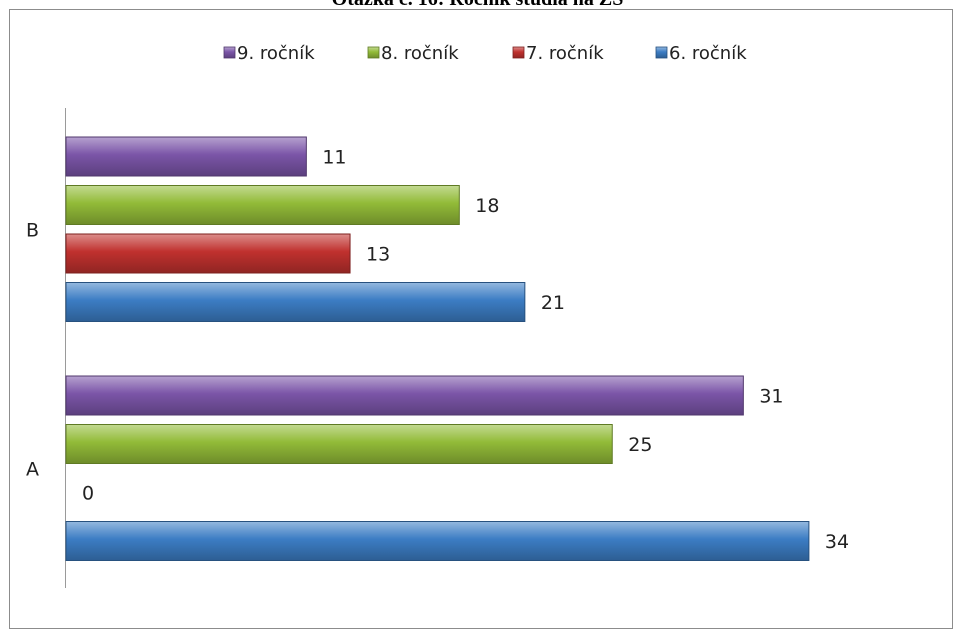 Image resolution: width=955 pixels, height=629 pixels. Describe the element at coordinates (485, 53) in the screenshot. I see `legend: 9. ročník 8. ročník 7. ročník 6. ročník` at that location.